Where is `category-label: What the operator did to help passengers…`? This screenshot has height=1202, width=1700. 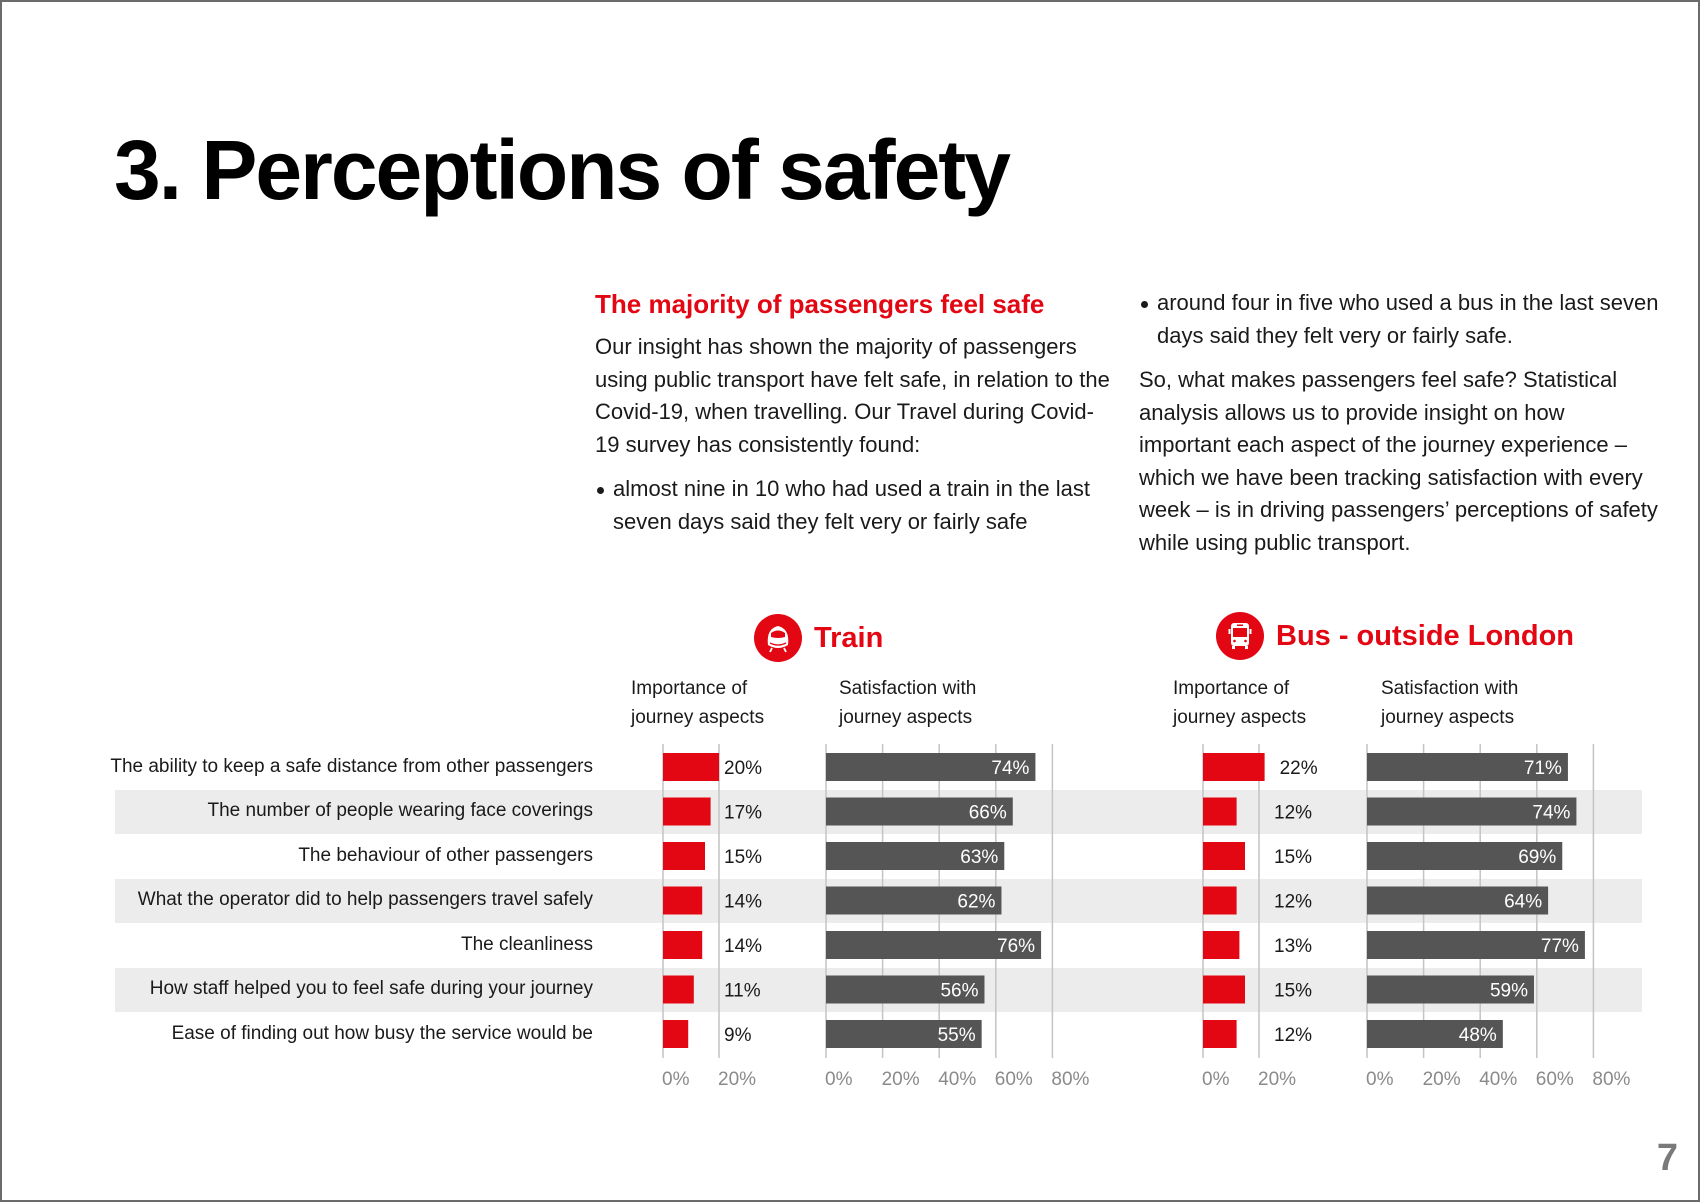 category-label: What the operator did to help passengers… is located at coordinates (365, 899).